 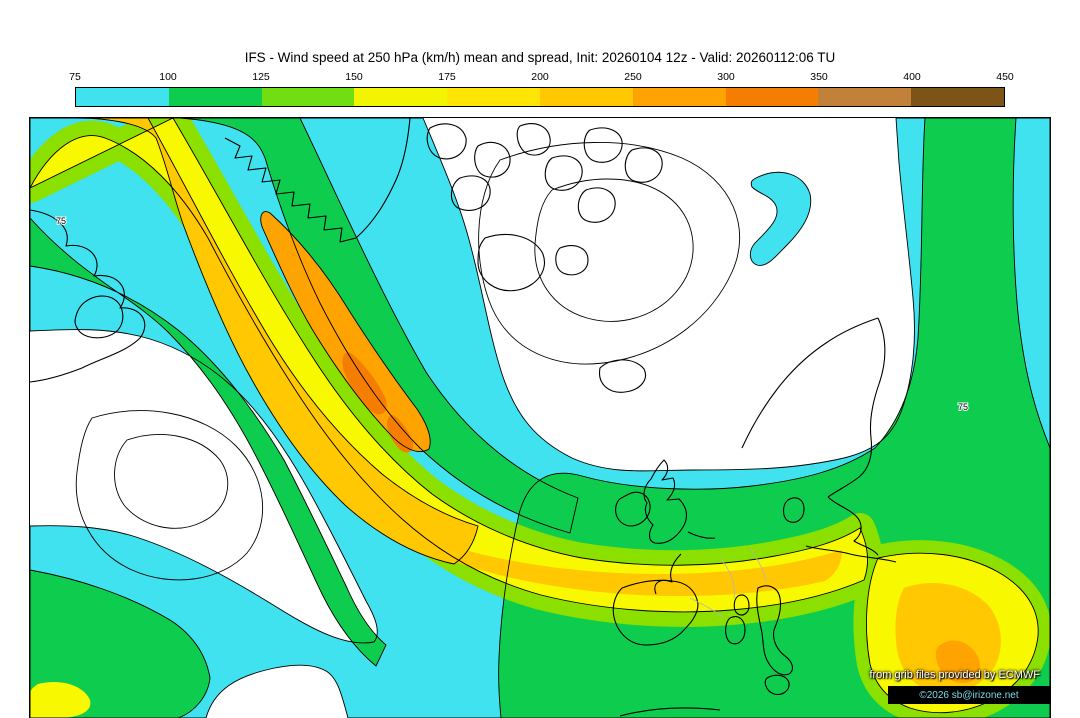 I want to click on copyright-strip: ©2026 sb@irizone.net, so click(x=969, y=695).